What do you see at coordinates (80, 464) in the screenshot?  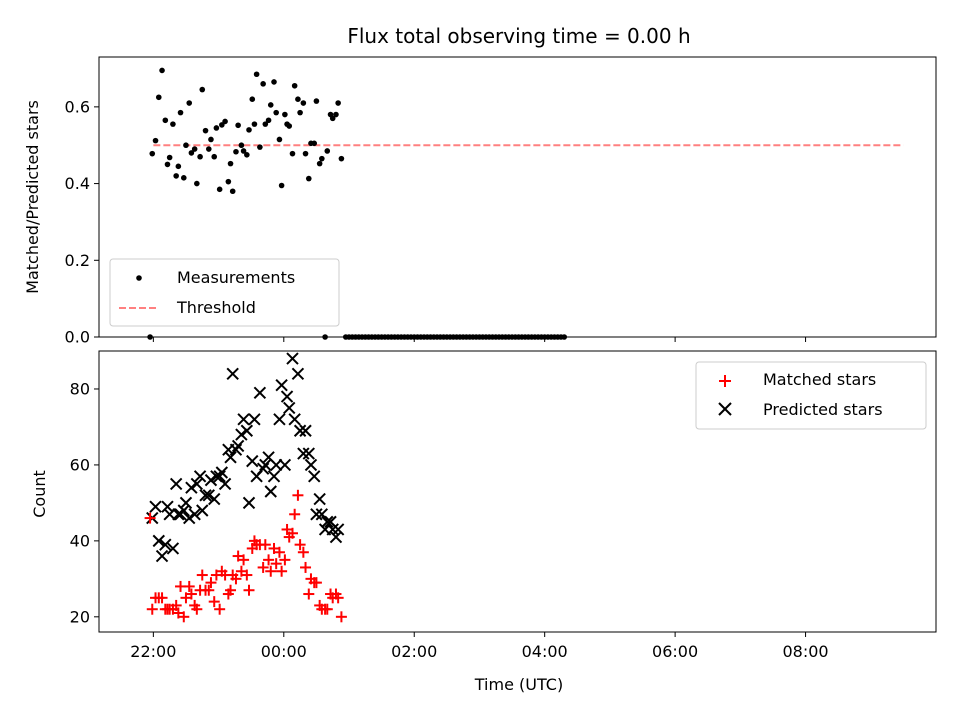 I see `bottom-y-tick-label: 60` at bounding box center [80, 464].